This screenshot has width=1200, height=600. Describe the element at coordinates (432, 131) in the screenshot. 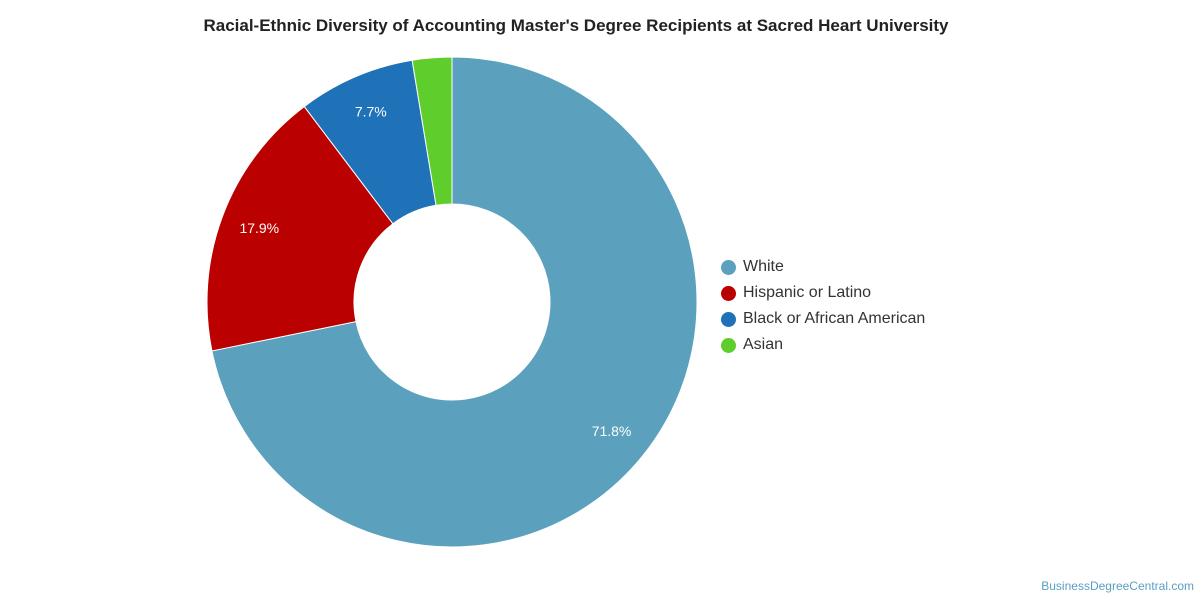

I see `slice-asian` at that location.